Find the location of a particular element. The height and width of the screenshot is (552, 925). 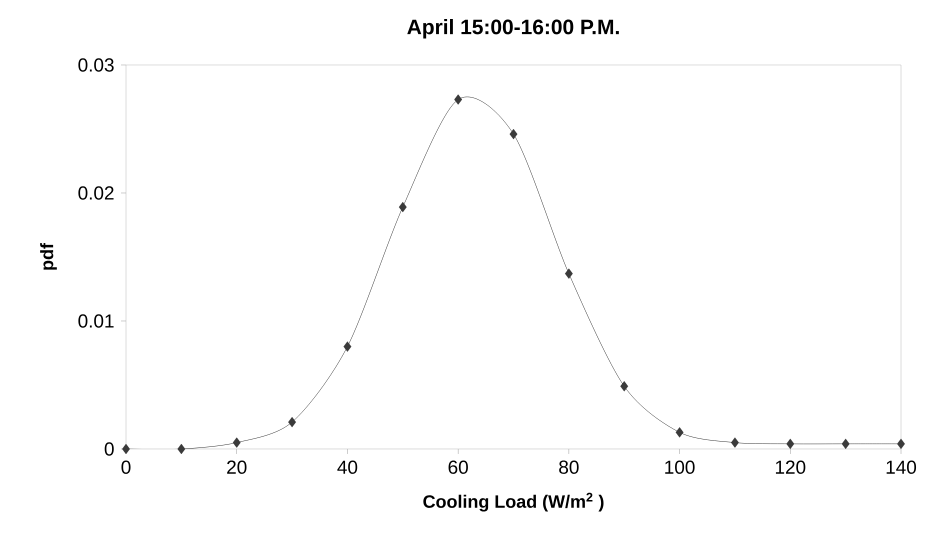

x-tick-label: 120 is located at coordinates (791, 467).